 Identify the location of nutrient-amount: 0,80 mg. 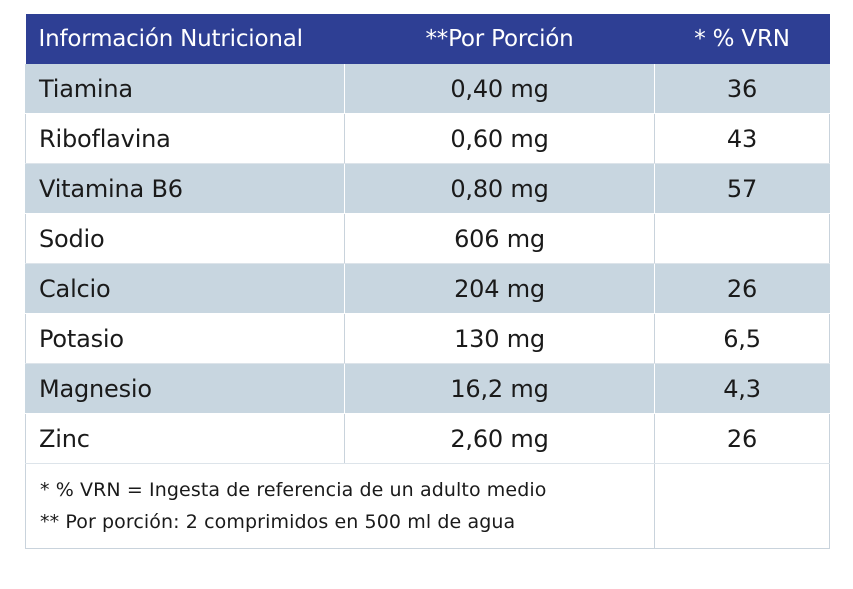
(499, 188).